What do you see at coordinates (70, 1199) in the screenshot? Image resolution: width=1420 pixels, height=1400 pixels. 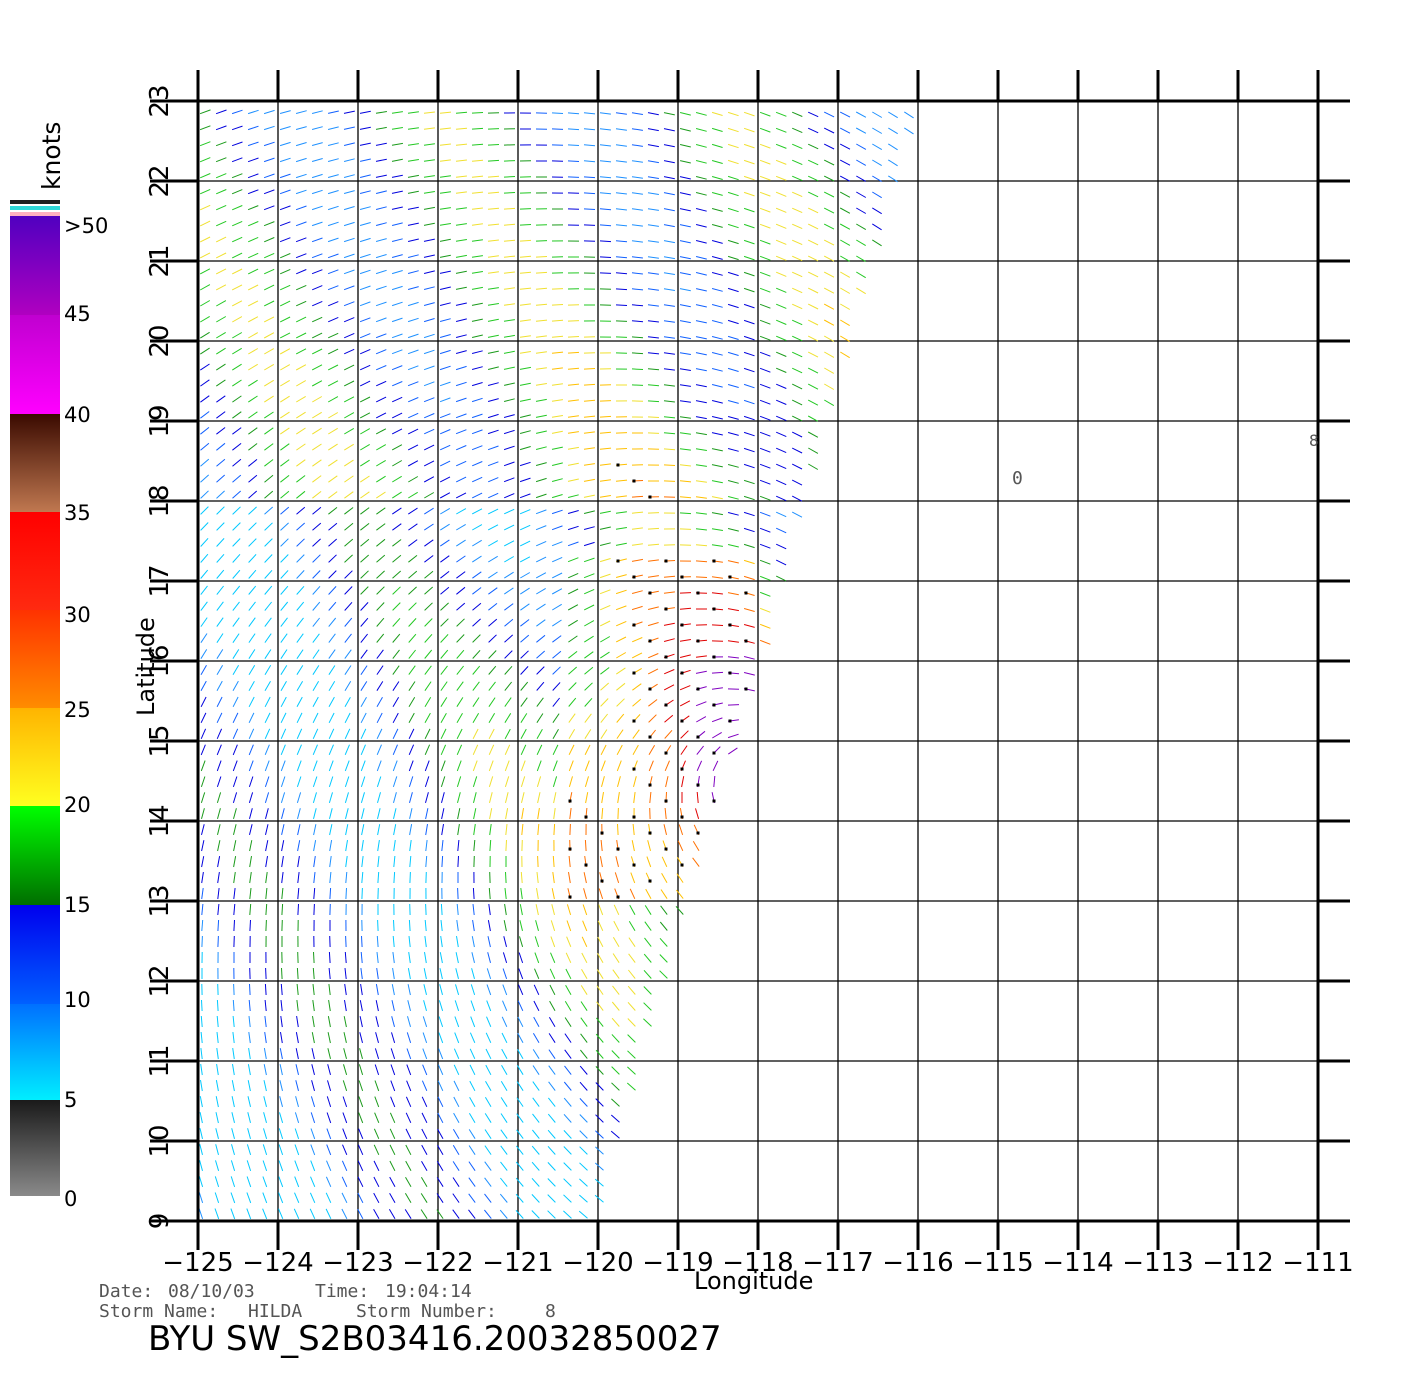 I see `colorbar-tick-label: 0` at bounding box center [70, 1199].